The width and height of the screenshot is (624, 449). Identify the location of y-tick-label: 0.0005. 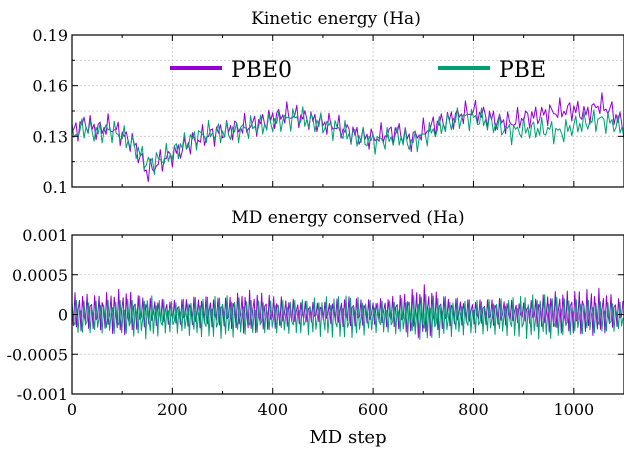
(40, 275).